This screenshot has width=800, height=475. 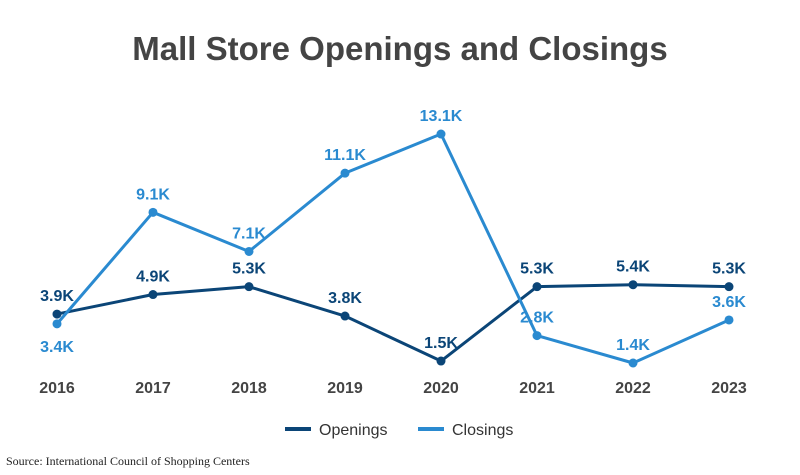 What do you see at coordinates (729, 302) in the screenshot?
I see `data-label: 3.6K` at bounding box center [729, 302].